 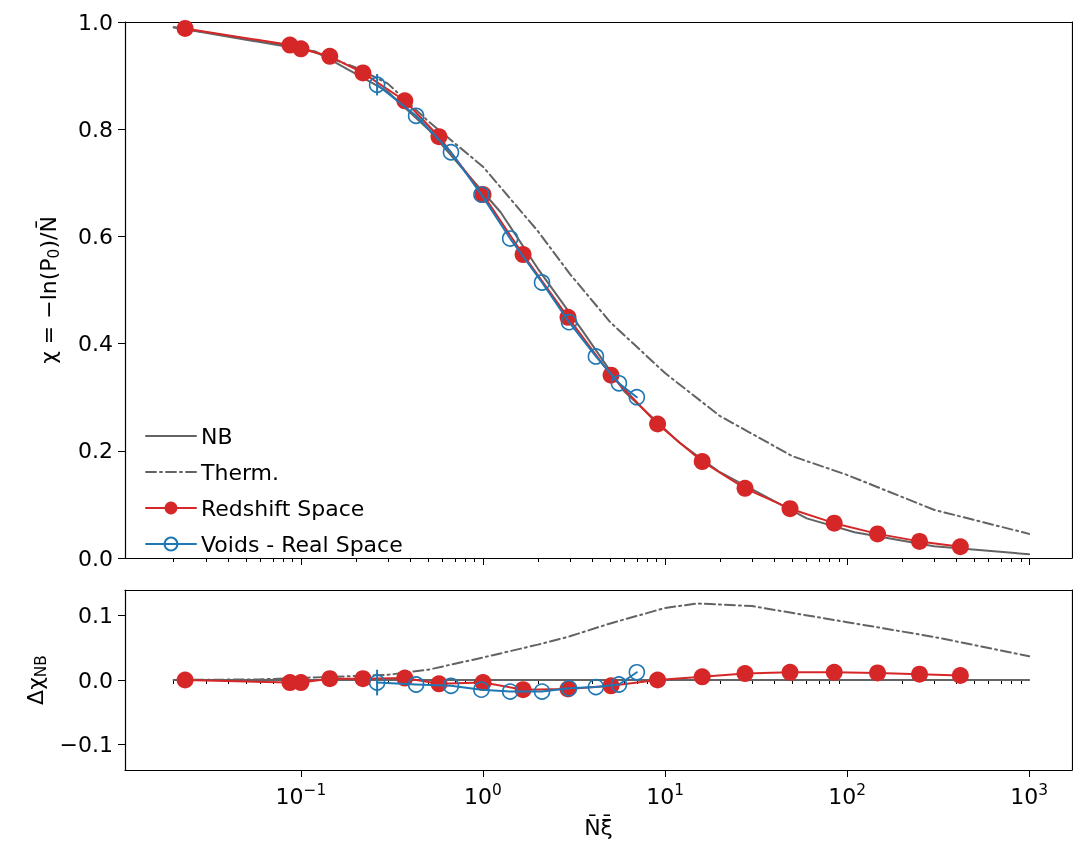 What do you see at coordinates (217, 436) in the screenshot?
I see `legend-label: NB` at bounding box center [217, 436].